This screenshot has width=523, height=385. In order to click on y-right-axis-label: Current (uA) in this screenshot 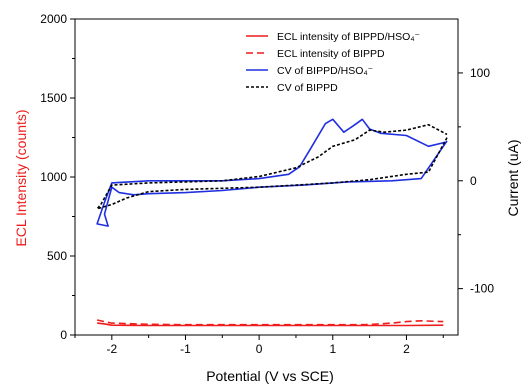, I will do `click(513, 177)`.